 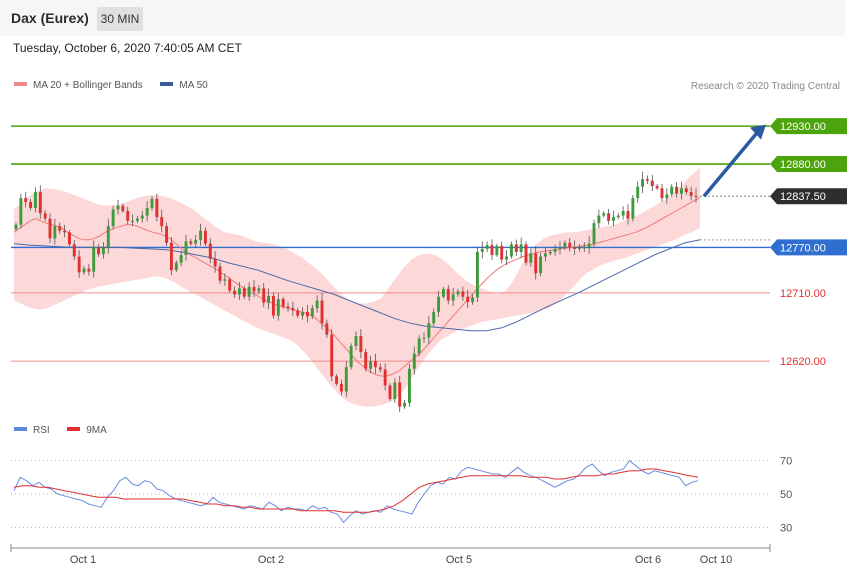 I want to click on rsi-line, so click(x=356, y=491).